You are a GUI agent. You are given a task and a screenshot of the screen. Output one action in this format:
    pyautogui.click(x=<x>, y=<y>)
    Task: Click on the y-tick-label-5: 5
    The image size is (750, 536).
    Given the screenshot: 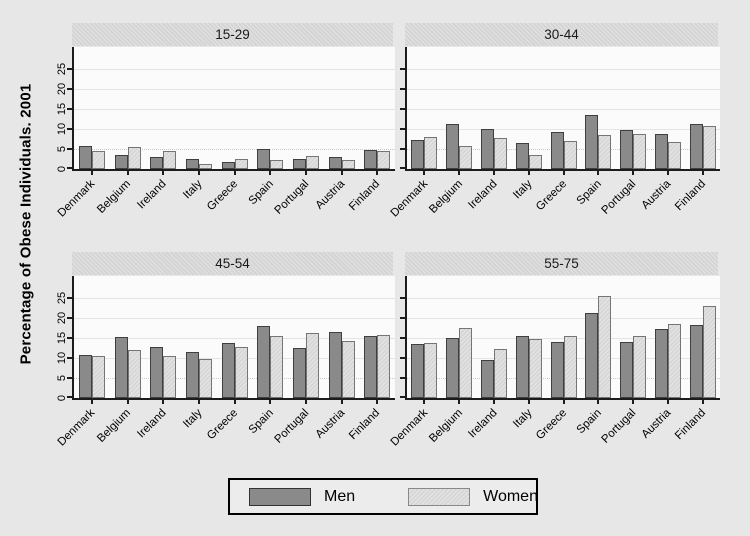 What is the action you would take?
    pyautogui.click(x=62, y=149)
    